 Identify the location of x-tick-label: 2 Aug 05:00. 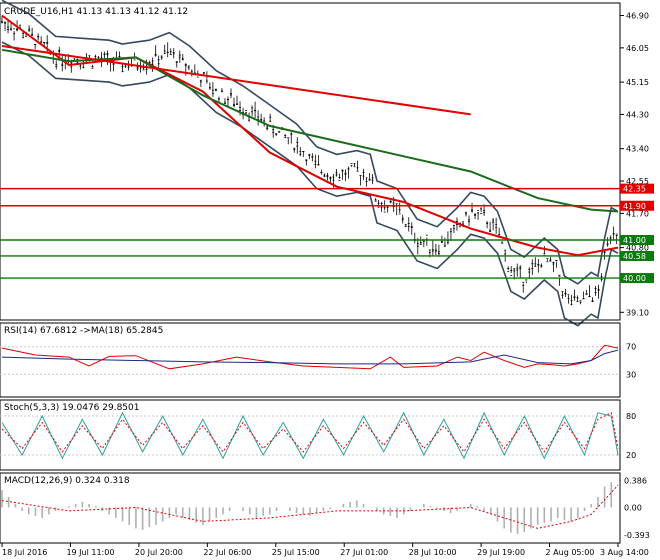
(570, 552).